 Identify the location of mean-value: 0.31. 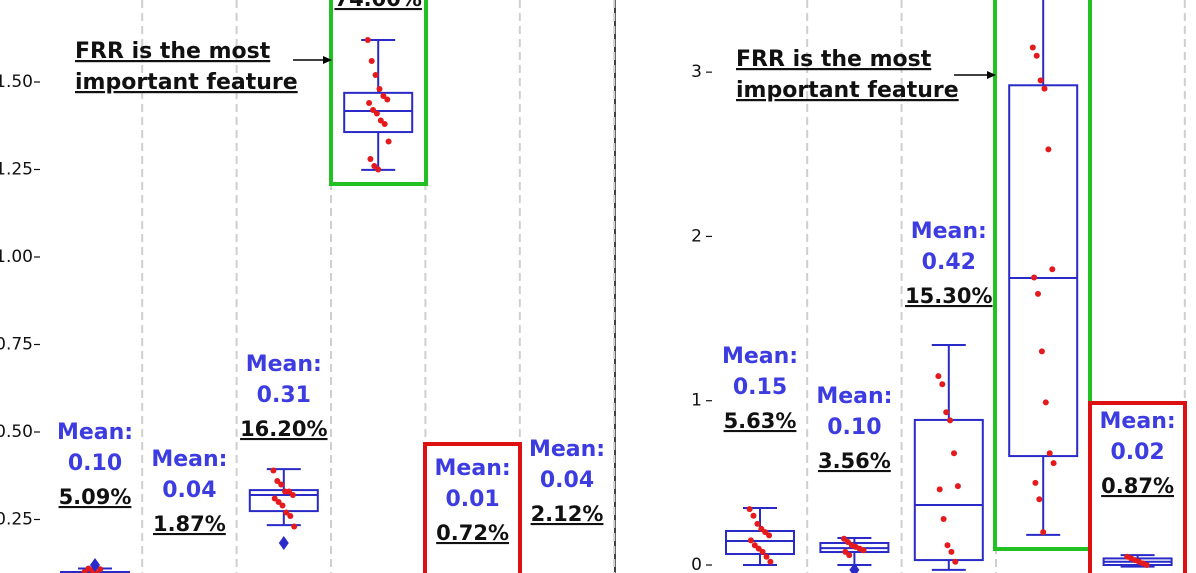
(284, 395).